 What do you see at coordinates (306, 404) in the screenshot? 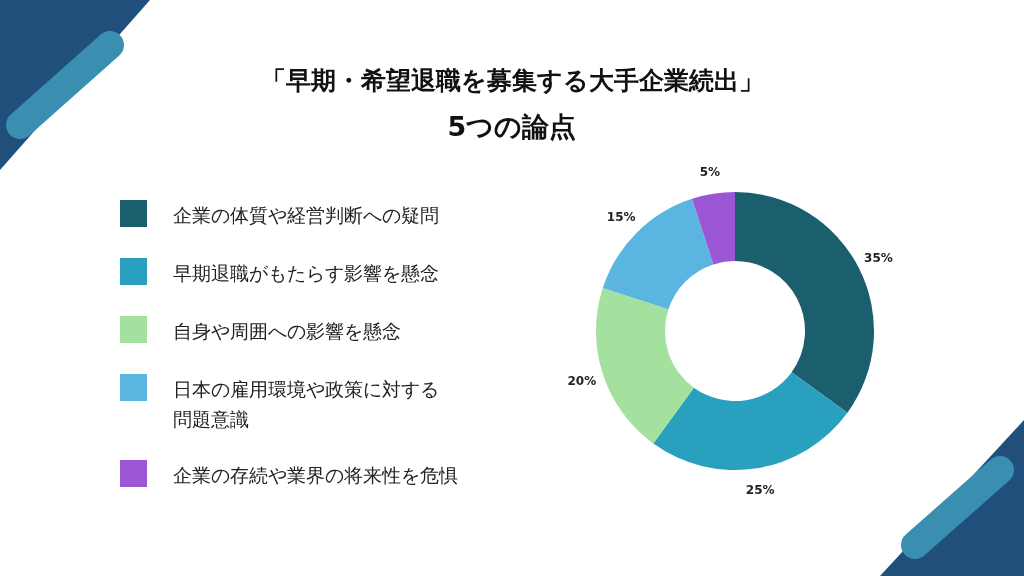
I see `legend-label: 日本の雇用環境や政策に対する問題意識` at bounding box center [306, 404].